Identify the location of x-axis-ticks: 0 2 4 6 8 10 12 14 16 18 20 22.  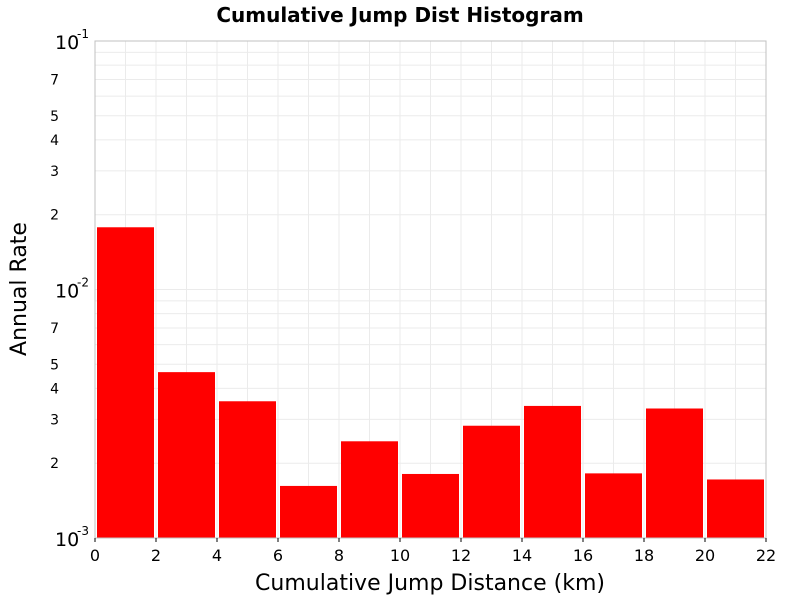
(433, 551).